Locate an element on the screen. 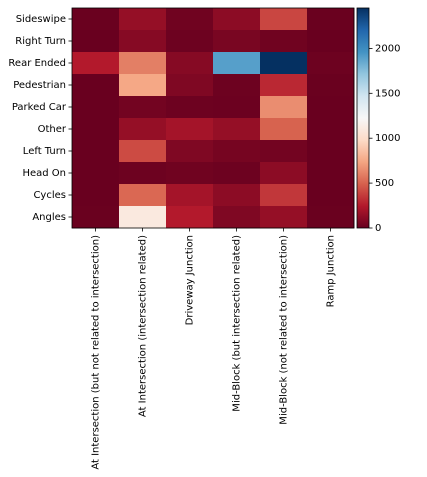 The height and width of the screenshot is (477, 427). x-tick-label: Mid-Block (not related to intersection) is located at coordinates (284, 330).